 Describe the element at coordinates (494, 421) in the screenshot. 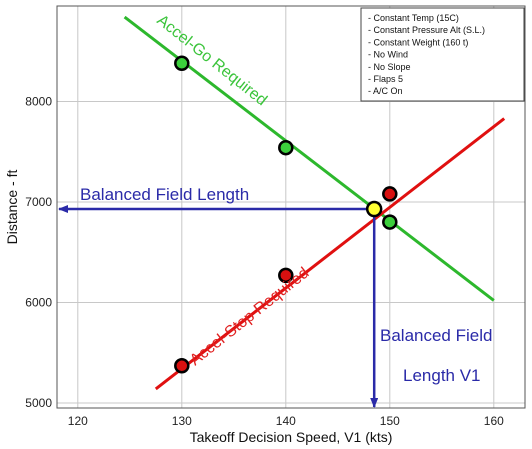

I see `x-tick-label: 160` at that location.